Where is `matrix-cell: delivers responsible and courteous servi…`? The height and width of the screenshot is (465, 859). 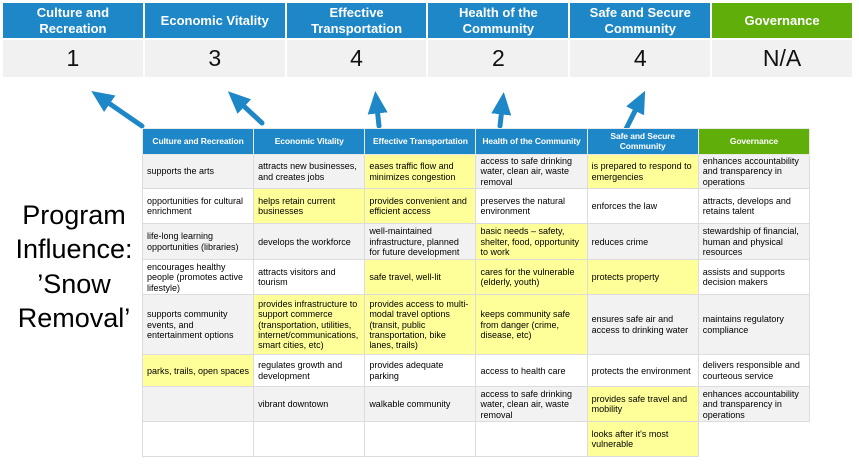
matrix-cell: delivers responsible and courteous servi… is located at coordinates (754, 371).